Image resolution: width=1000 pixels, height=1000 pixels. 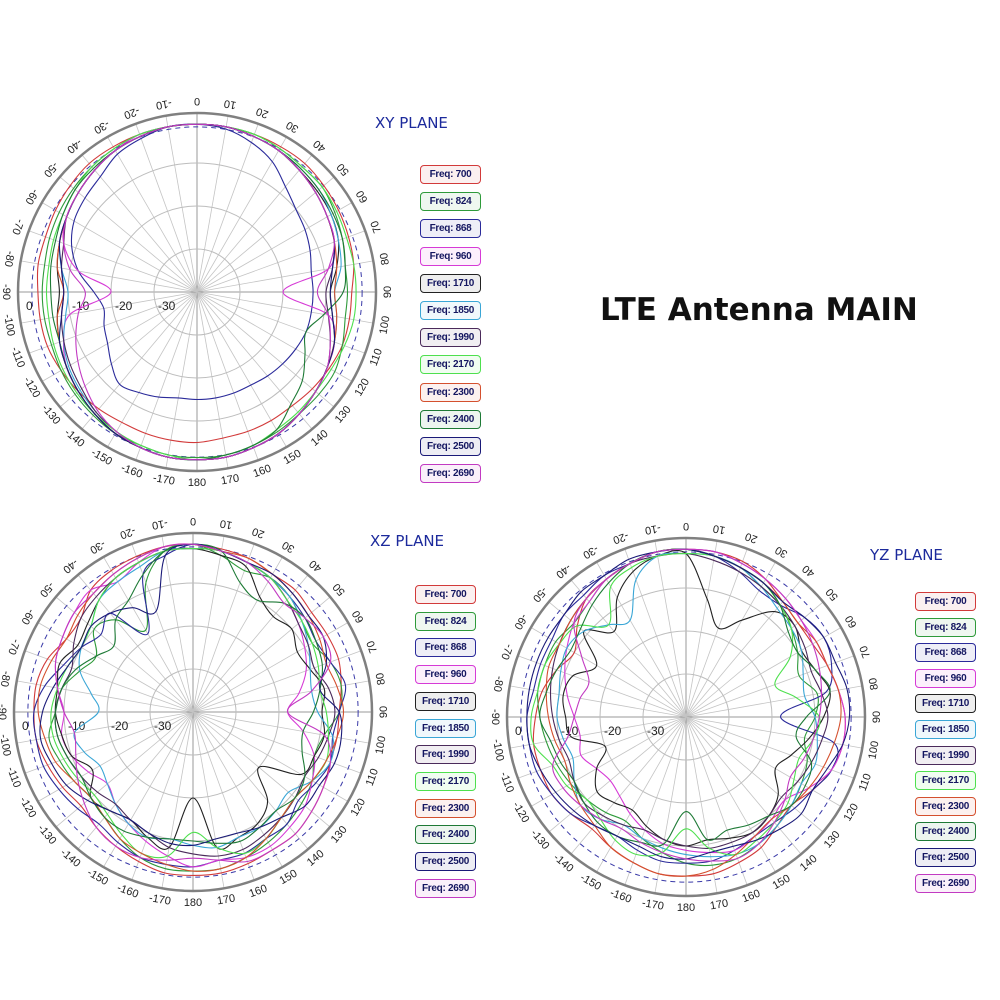 What do you see at coordinates (160, 900) in the screenshot?
I see `angle-tick-label: -170` at bounding box center [160, 900].